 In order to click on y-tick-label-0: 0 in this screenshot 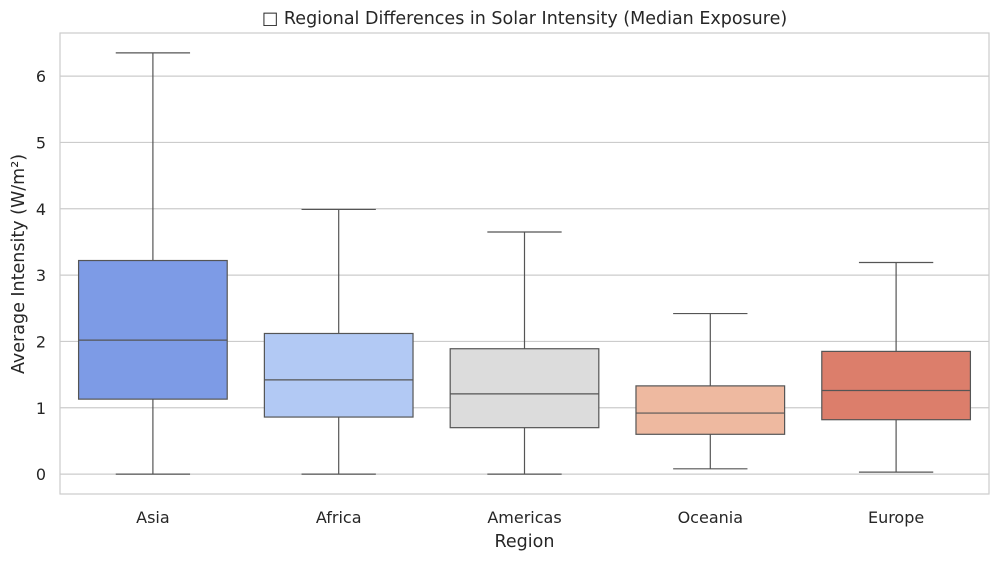, I will do `click(41, 474)`.